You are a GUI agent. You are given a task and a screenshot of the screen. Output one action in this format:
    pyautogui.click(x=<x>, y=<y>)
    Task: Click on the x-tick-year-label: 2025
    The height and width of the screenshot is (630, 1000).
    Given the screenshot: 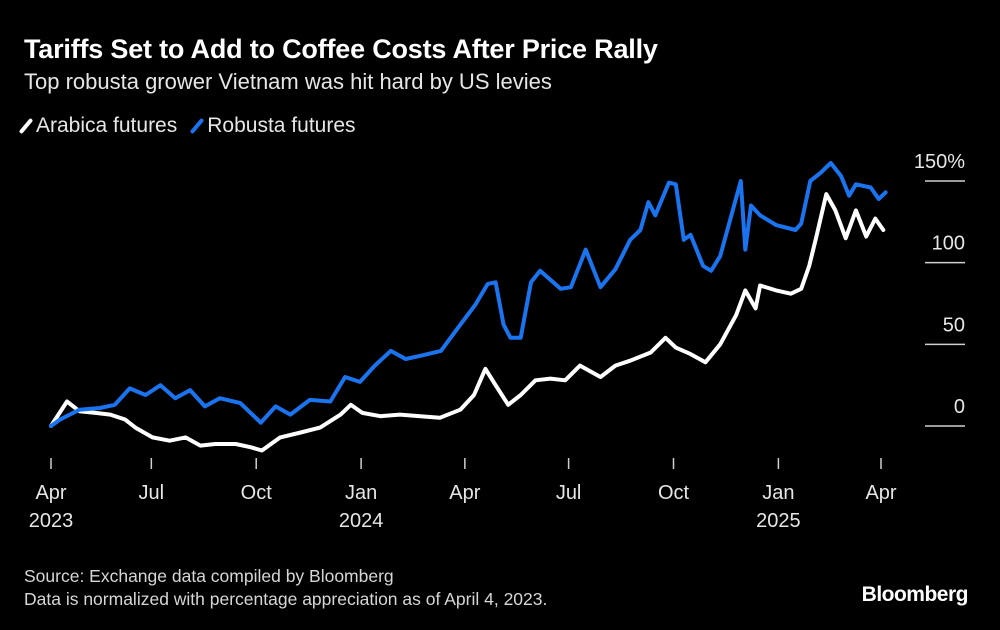 What is the action you would take?
    pyautogui.click(x=778, y=521)
    